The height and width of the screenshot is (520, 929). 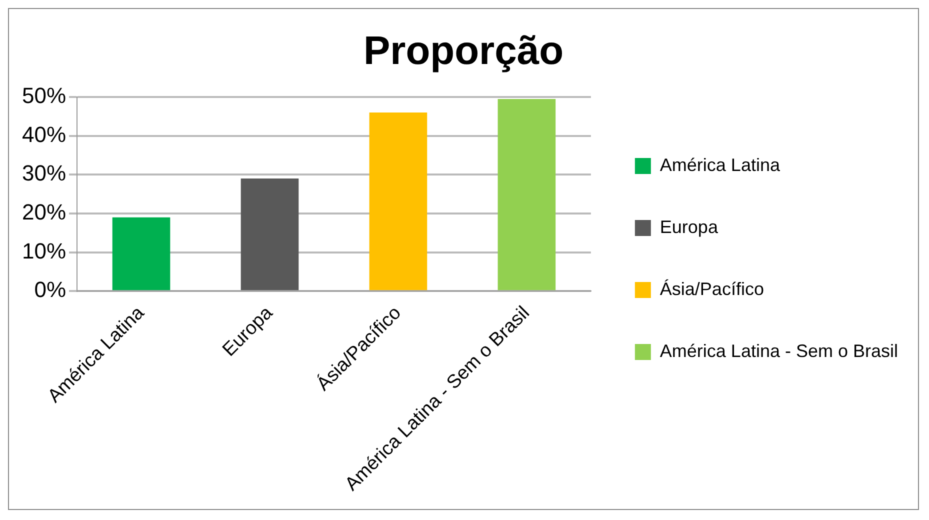 What do you see at coordinates (44, 251) in the screenshot?
I see `y-tick-label: 10%` at bounding box center [44, 251].